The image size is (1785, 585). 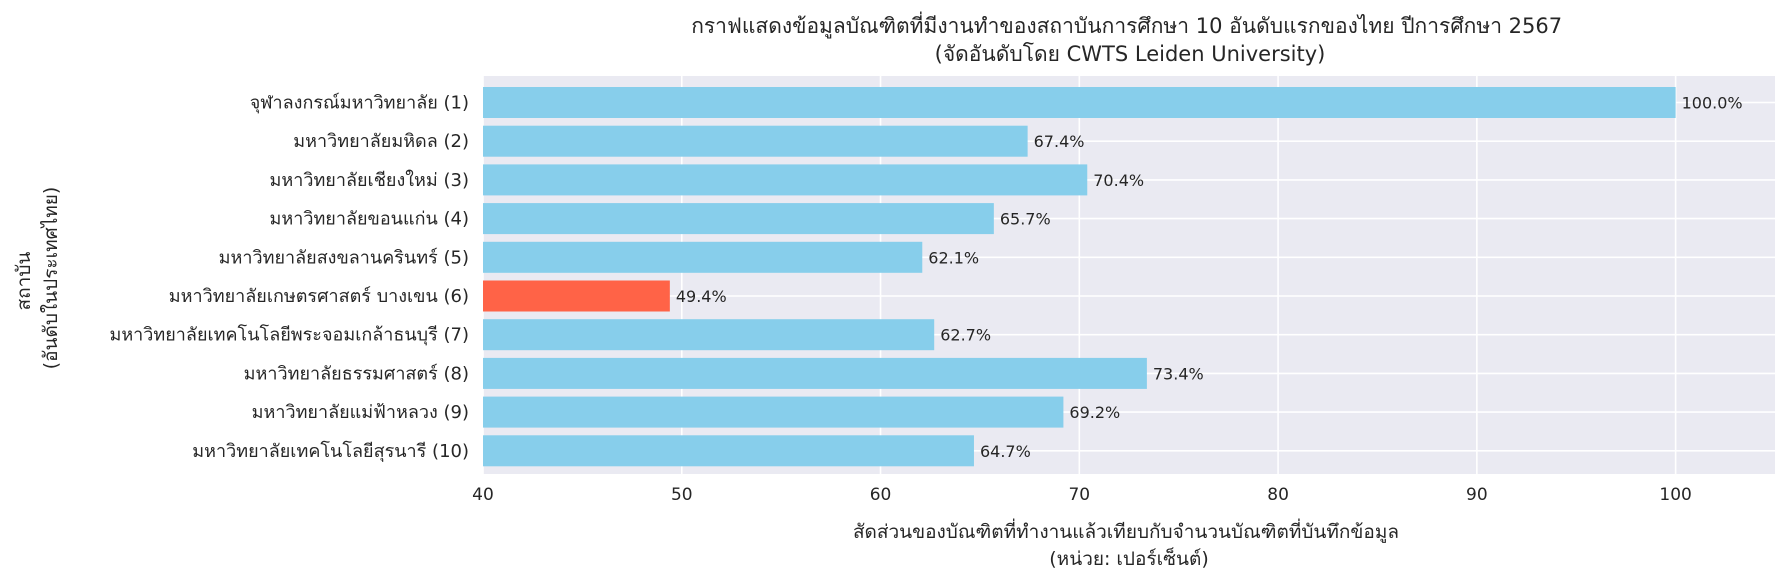 What do you see at coordinates (953, 257) in the screenshot?
I see `data-label: 62.1%` at bounding box center [953, 257].